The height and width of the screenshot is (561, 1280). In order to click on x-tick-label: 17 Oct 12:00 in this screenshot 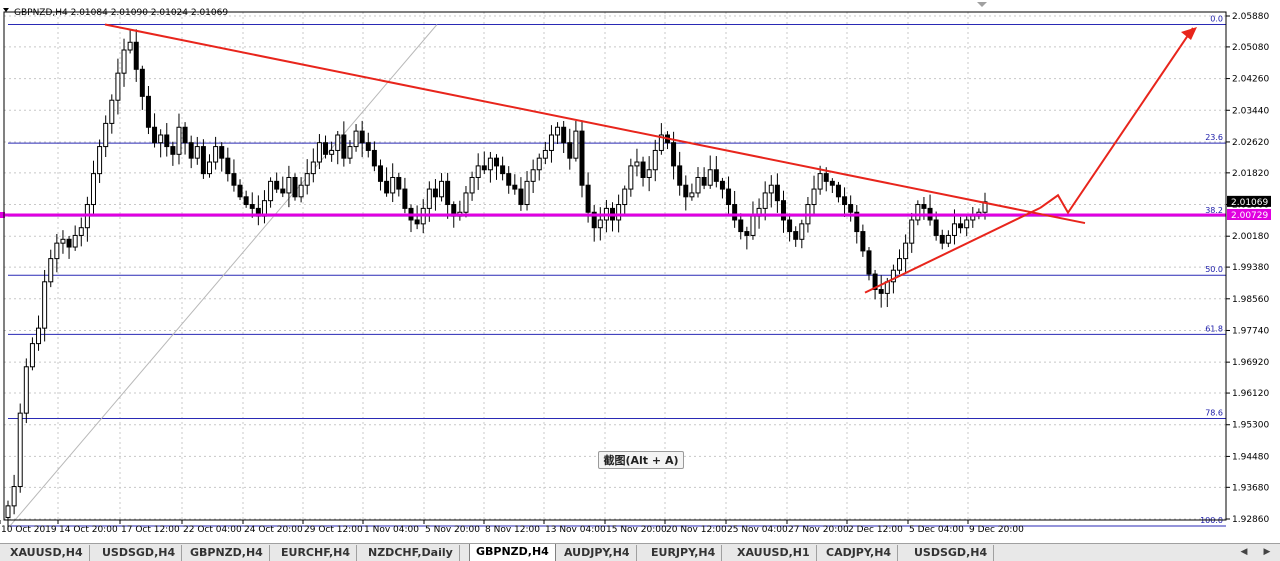, I will do `click(150, 530)`.